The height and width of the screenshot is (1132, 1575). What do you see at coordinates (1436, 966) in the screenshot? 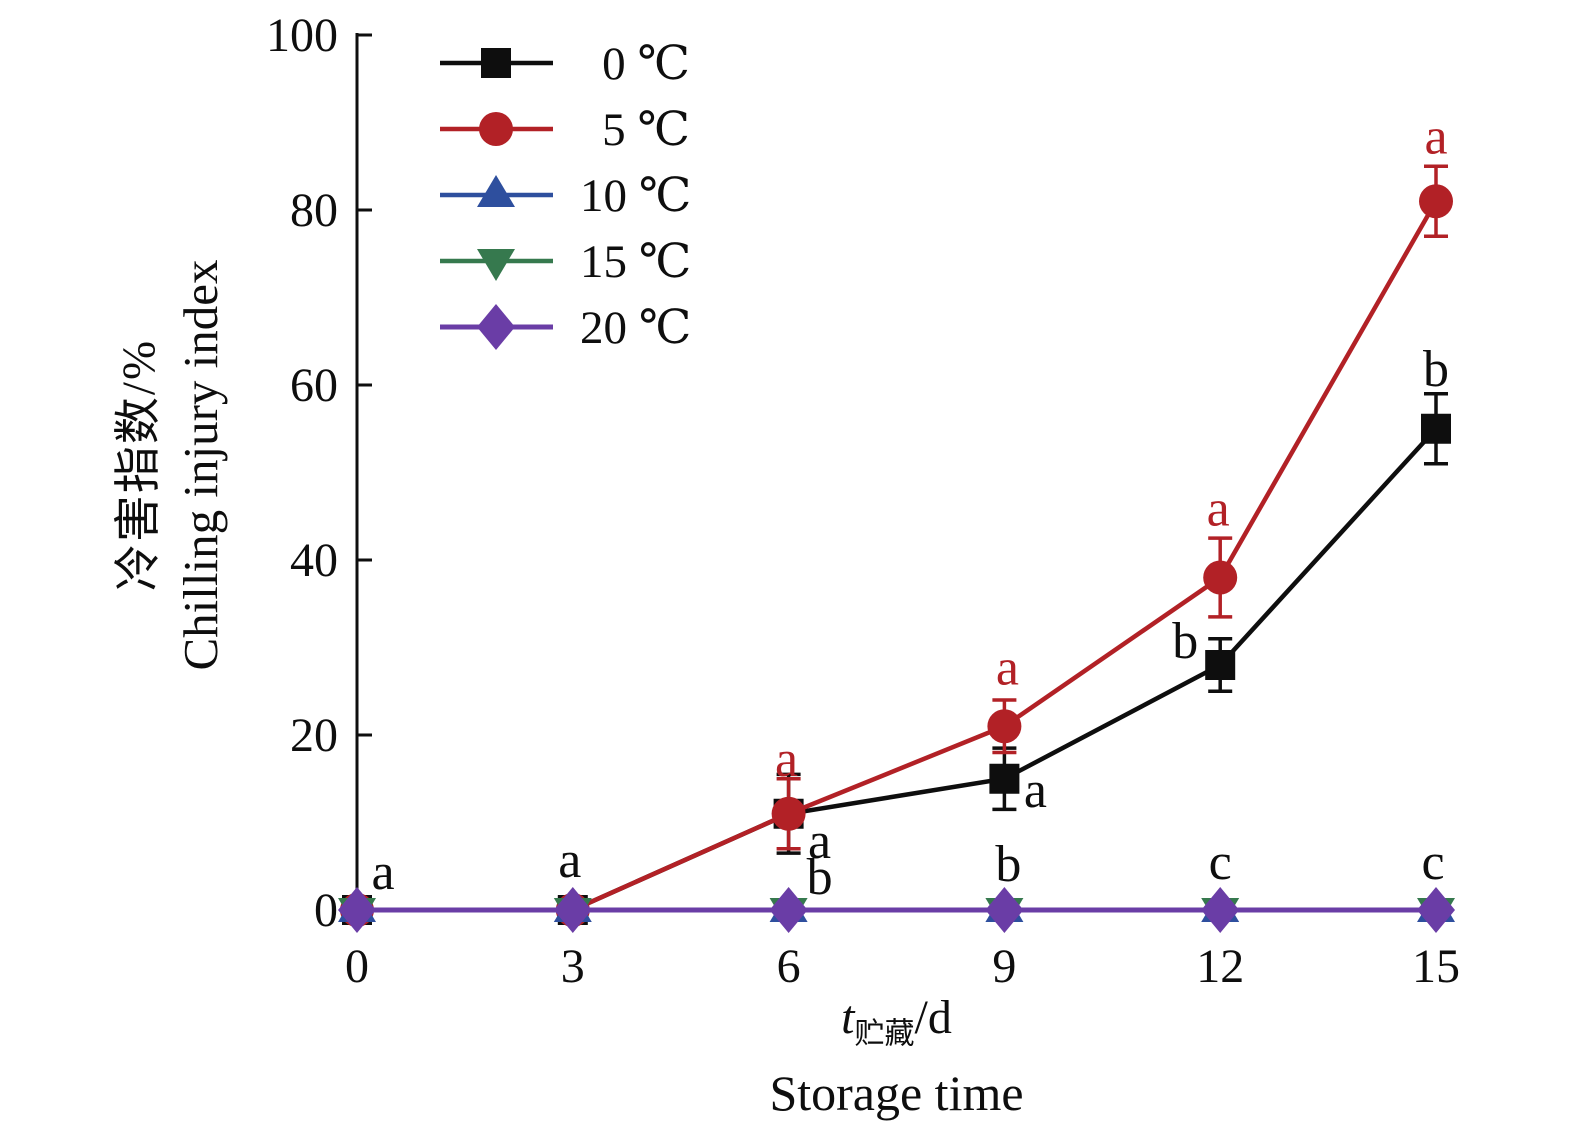
I see `x-tick-label: 15` at bounding box center [1436, 966].